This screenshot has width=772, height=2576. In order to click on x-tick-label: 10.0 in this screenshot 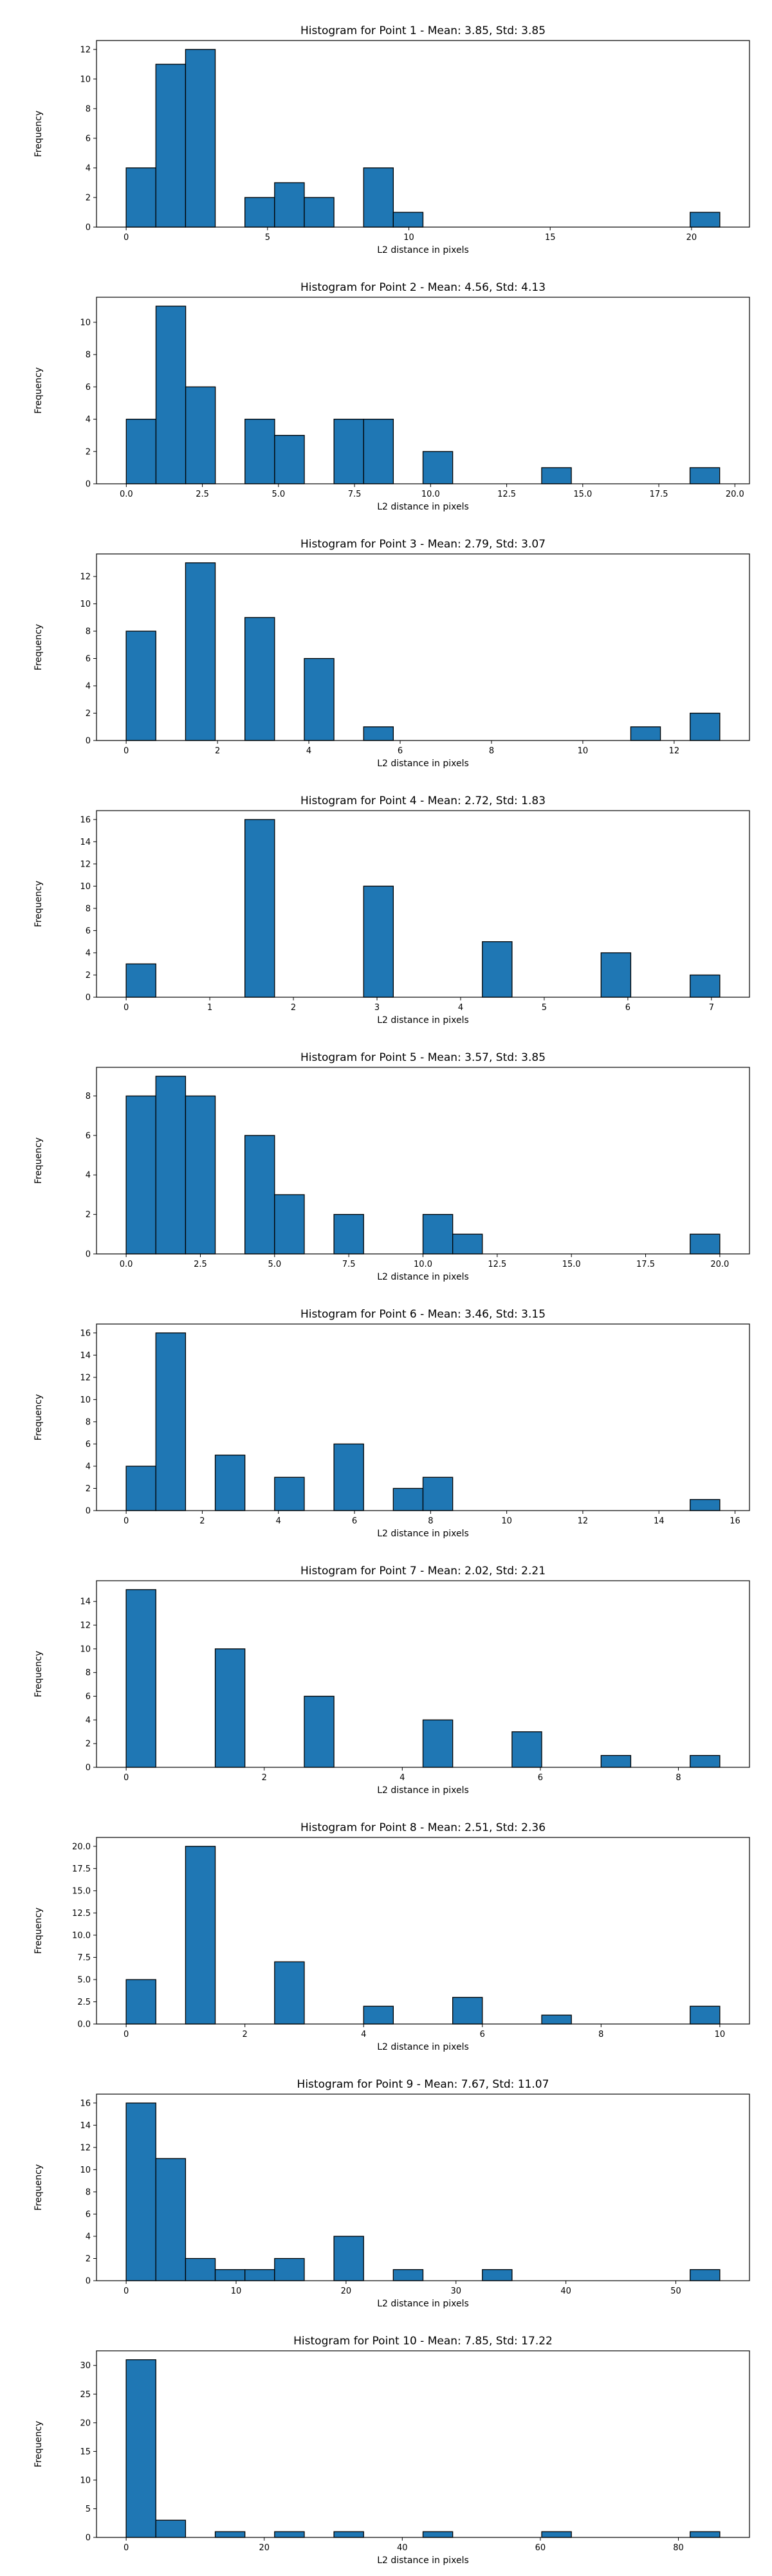, I will do `click(430, 494)`.